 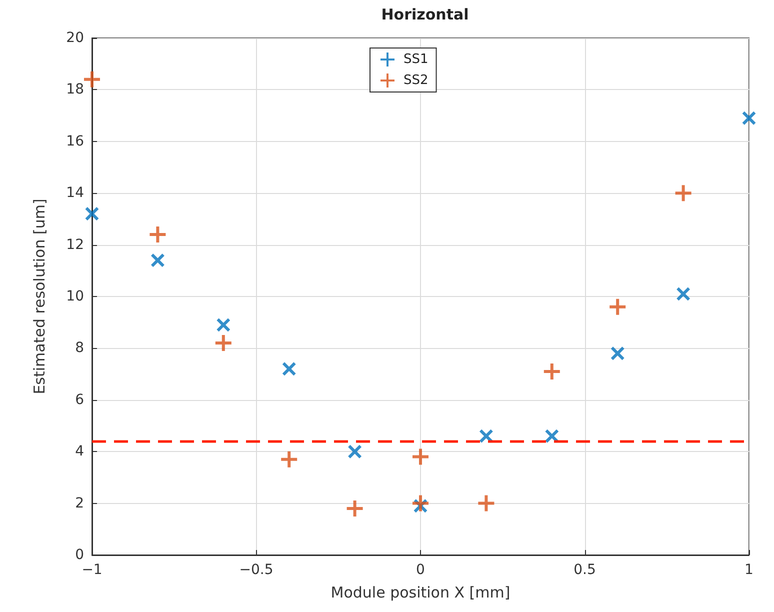 I want to click on y-tick-label: 2, so click(x=79, y=503).